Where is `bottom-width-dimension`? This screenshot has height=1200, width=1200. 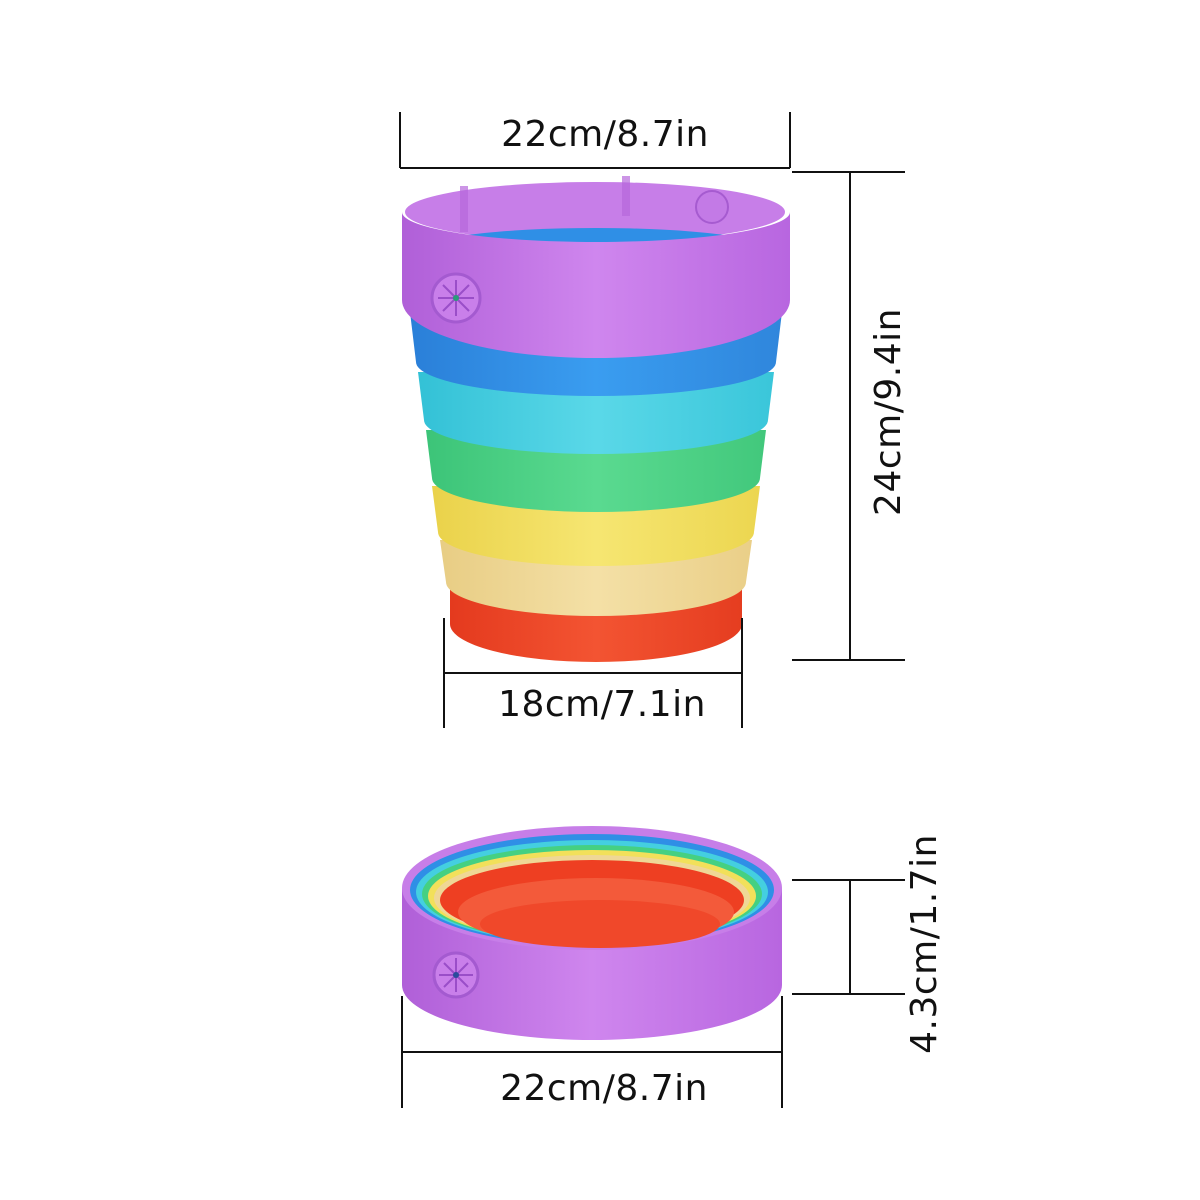 bottom-width-dimension is located at coordinates (593, 673).